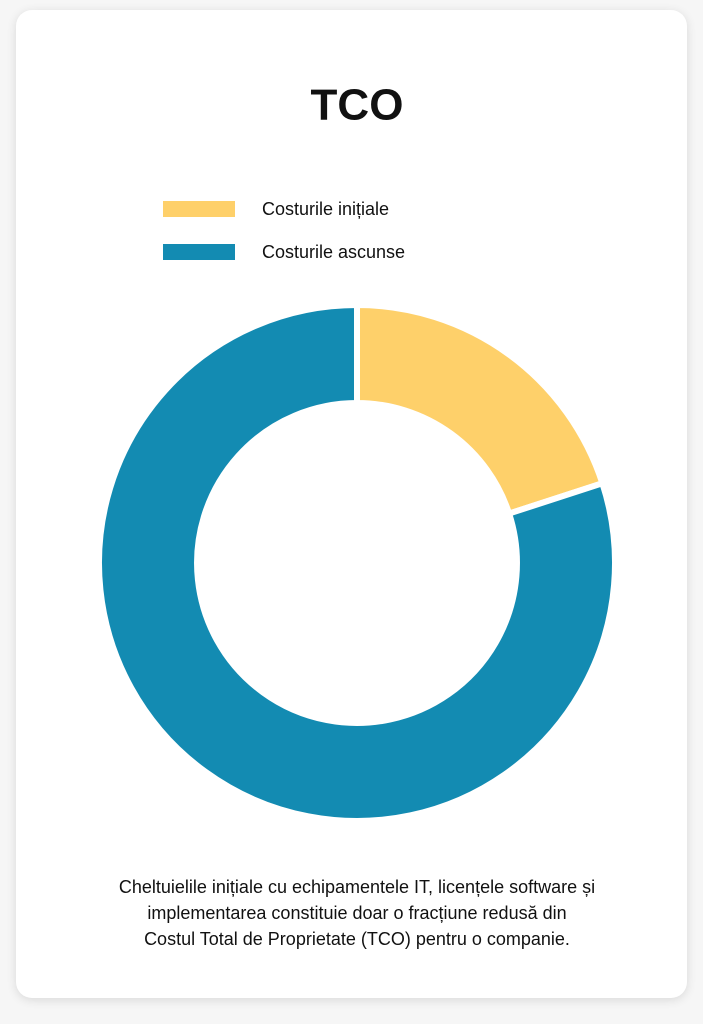  What do you see at coordinates (325, 209) in the screenshot?
I see `legend-label: Costurile inițiale` at bounding box center [325, 209].